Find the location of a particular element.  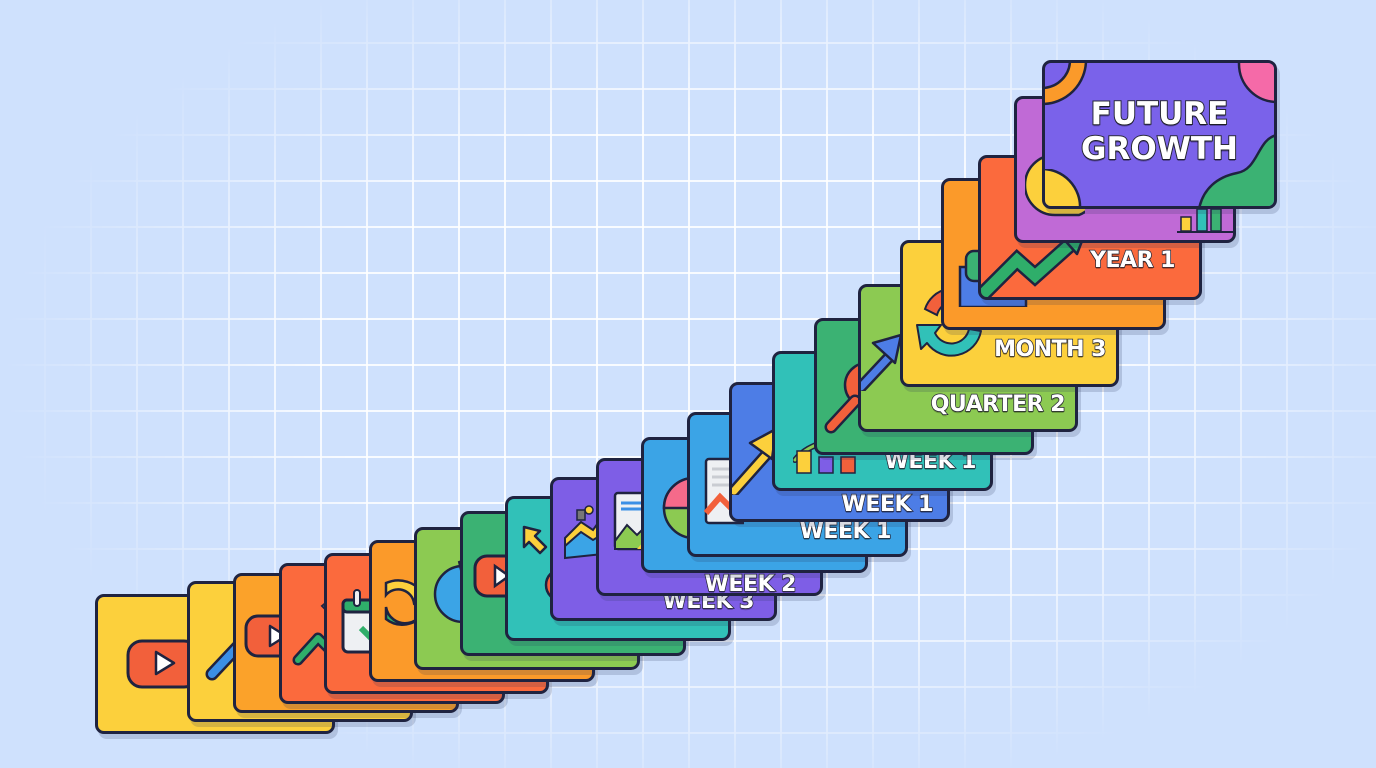

pie-chart-icon is located at coordinates (680, 509).